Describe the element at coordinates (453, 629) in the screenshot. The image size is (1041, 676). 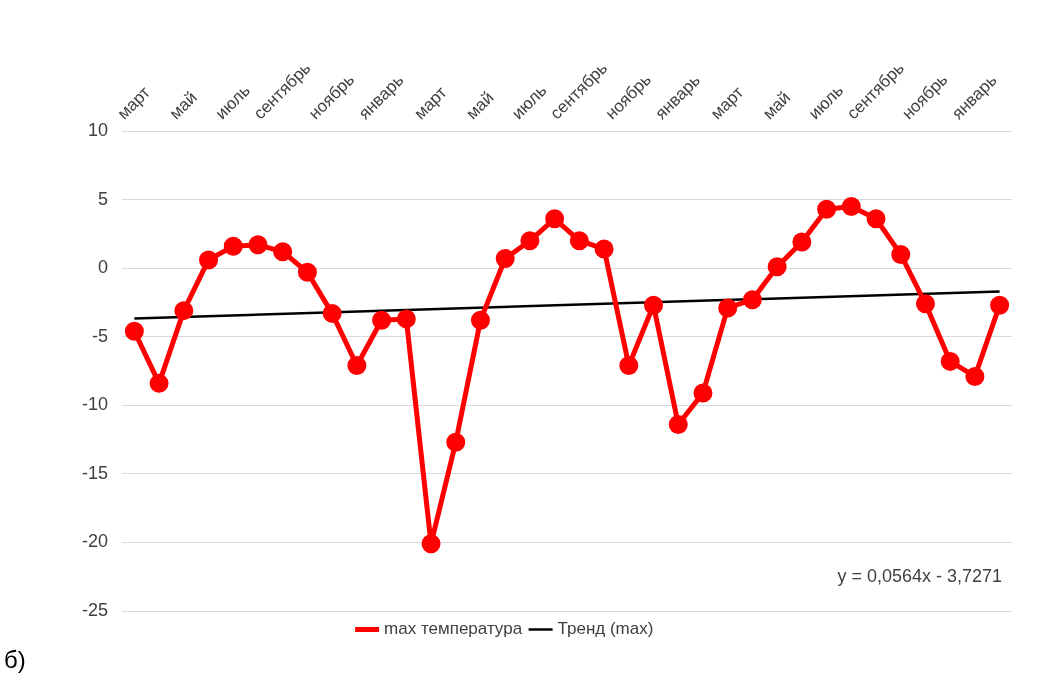
I see `legend-label: max температура` at that location.